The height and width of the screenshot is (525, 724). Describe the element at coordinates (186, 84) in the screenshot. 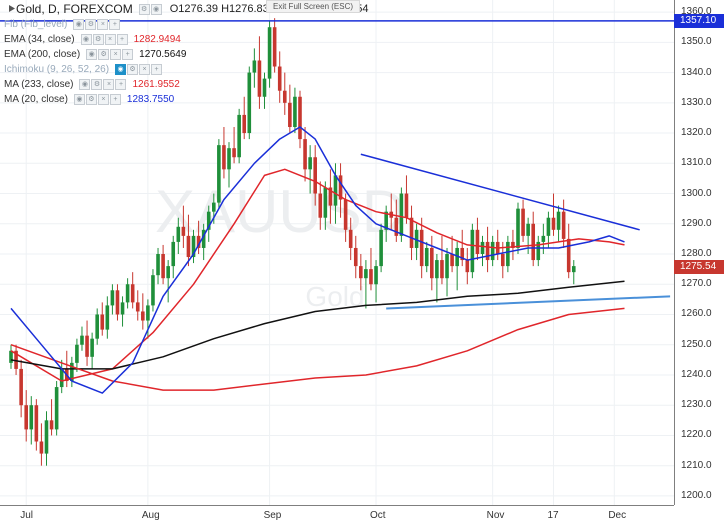

I see `indicator-row: MA (233, close) ◉ ⚙ × +1261.9552` at that location.